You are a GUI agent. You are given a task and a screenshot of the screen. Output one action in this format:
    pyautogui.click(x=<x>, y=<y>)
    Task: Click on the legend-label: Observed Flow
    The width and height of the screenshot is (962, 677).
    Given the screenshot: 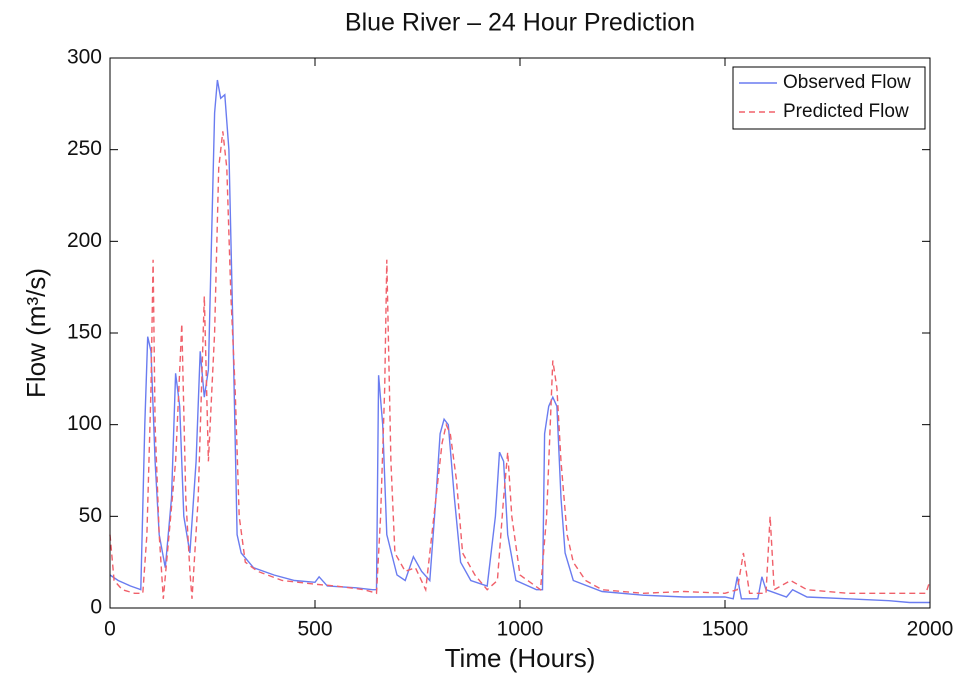 What is the action you would take?
    pyautogui.click(x=847, y=82)
    